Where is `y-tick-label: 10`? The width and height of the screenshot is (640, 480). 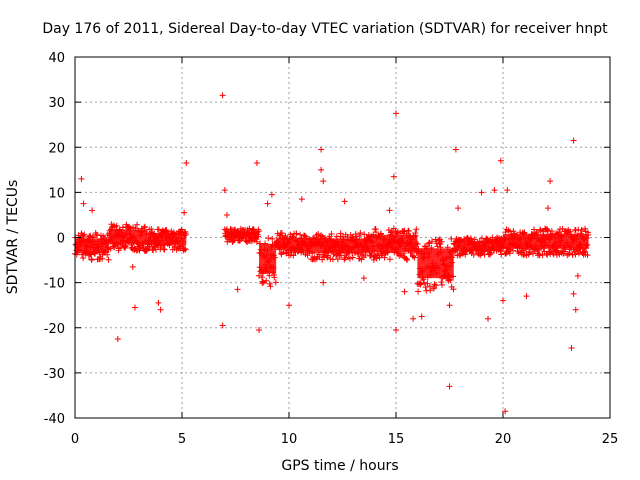
y-tick-label: 10 is located at coordinates (56, 193).